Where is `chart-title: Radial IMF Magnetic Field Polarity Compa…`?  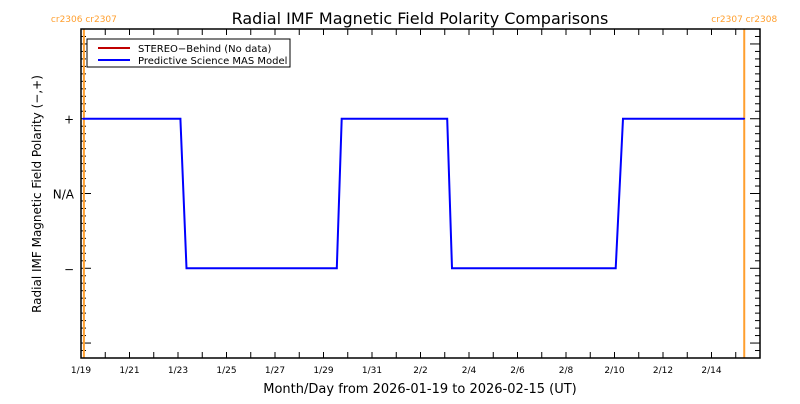 chart-title: Radial IMF Magnetic Field Polarity Compa… is located at coordinates (420, 18).